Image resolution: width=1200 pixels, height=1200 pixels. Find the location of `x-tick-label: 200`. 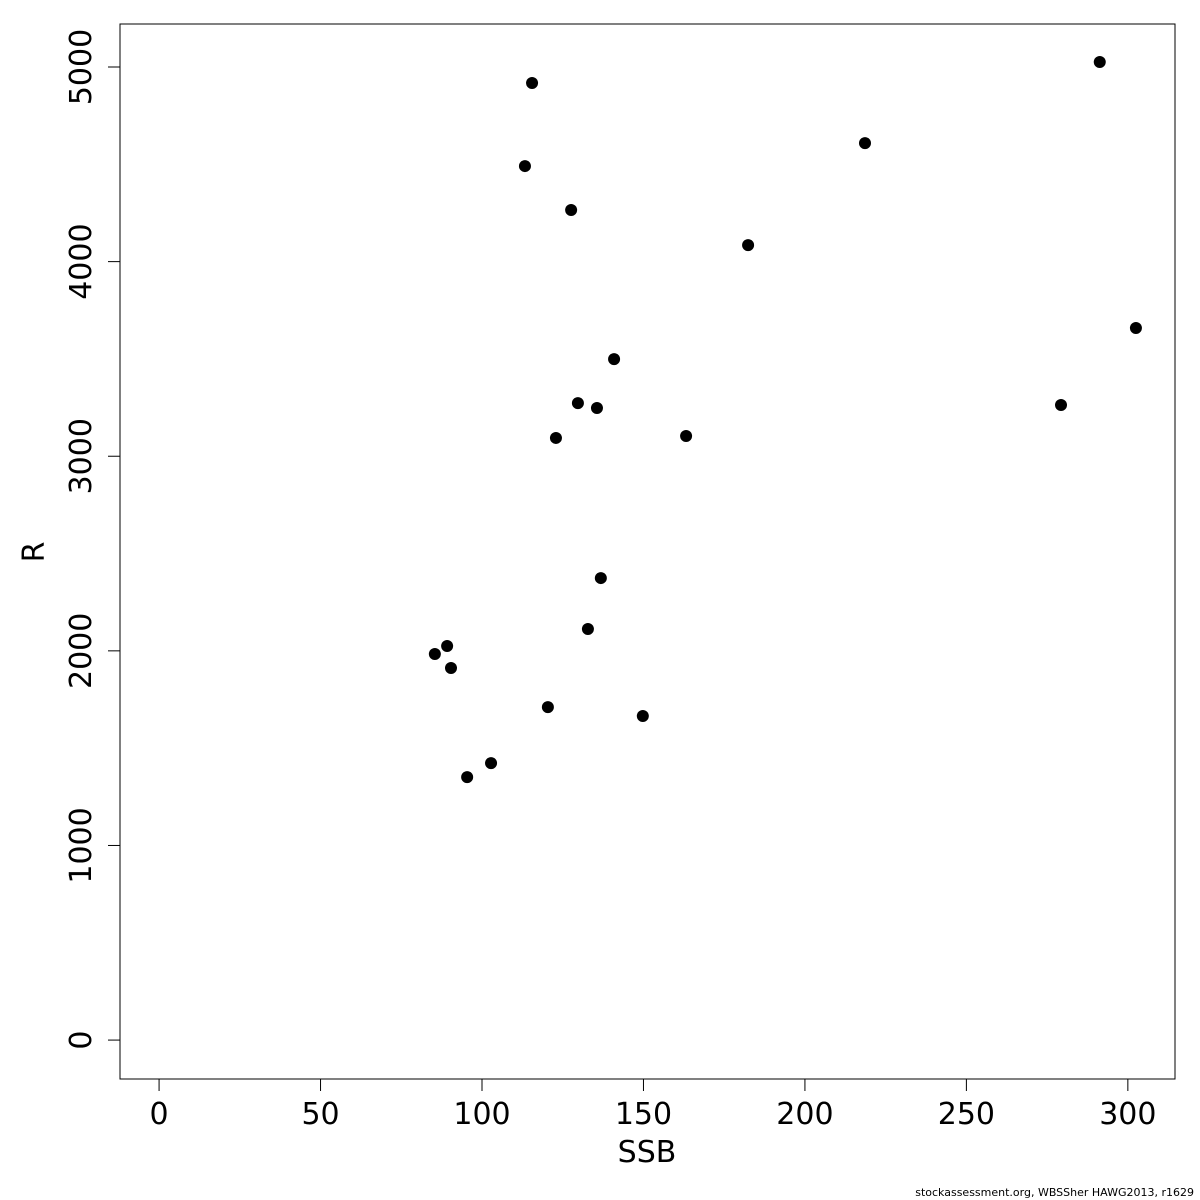

x-tick-label: 200 is located at coordinates (804, 1114).